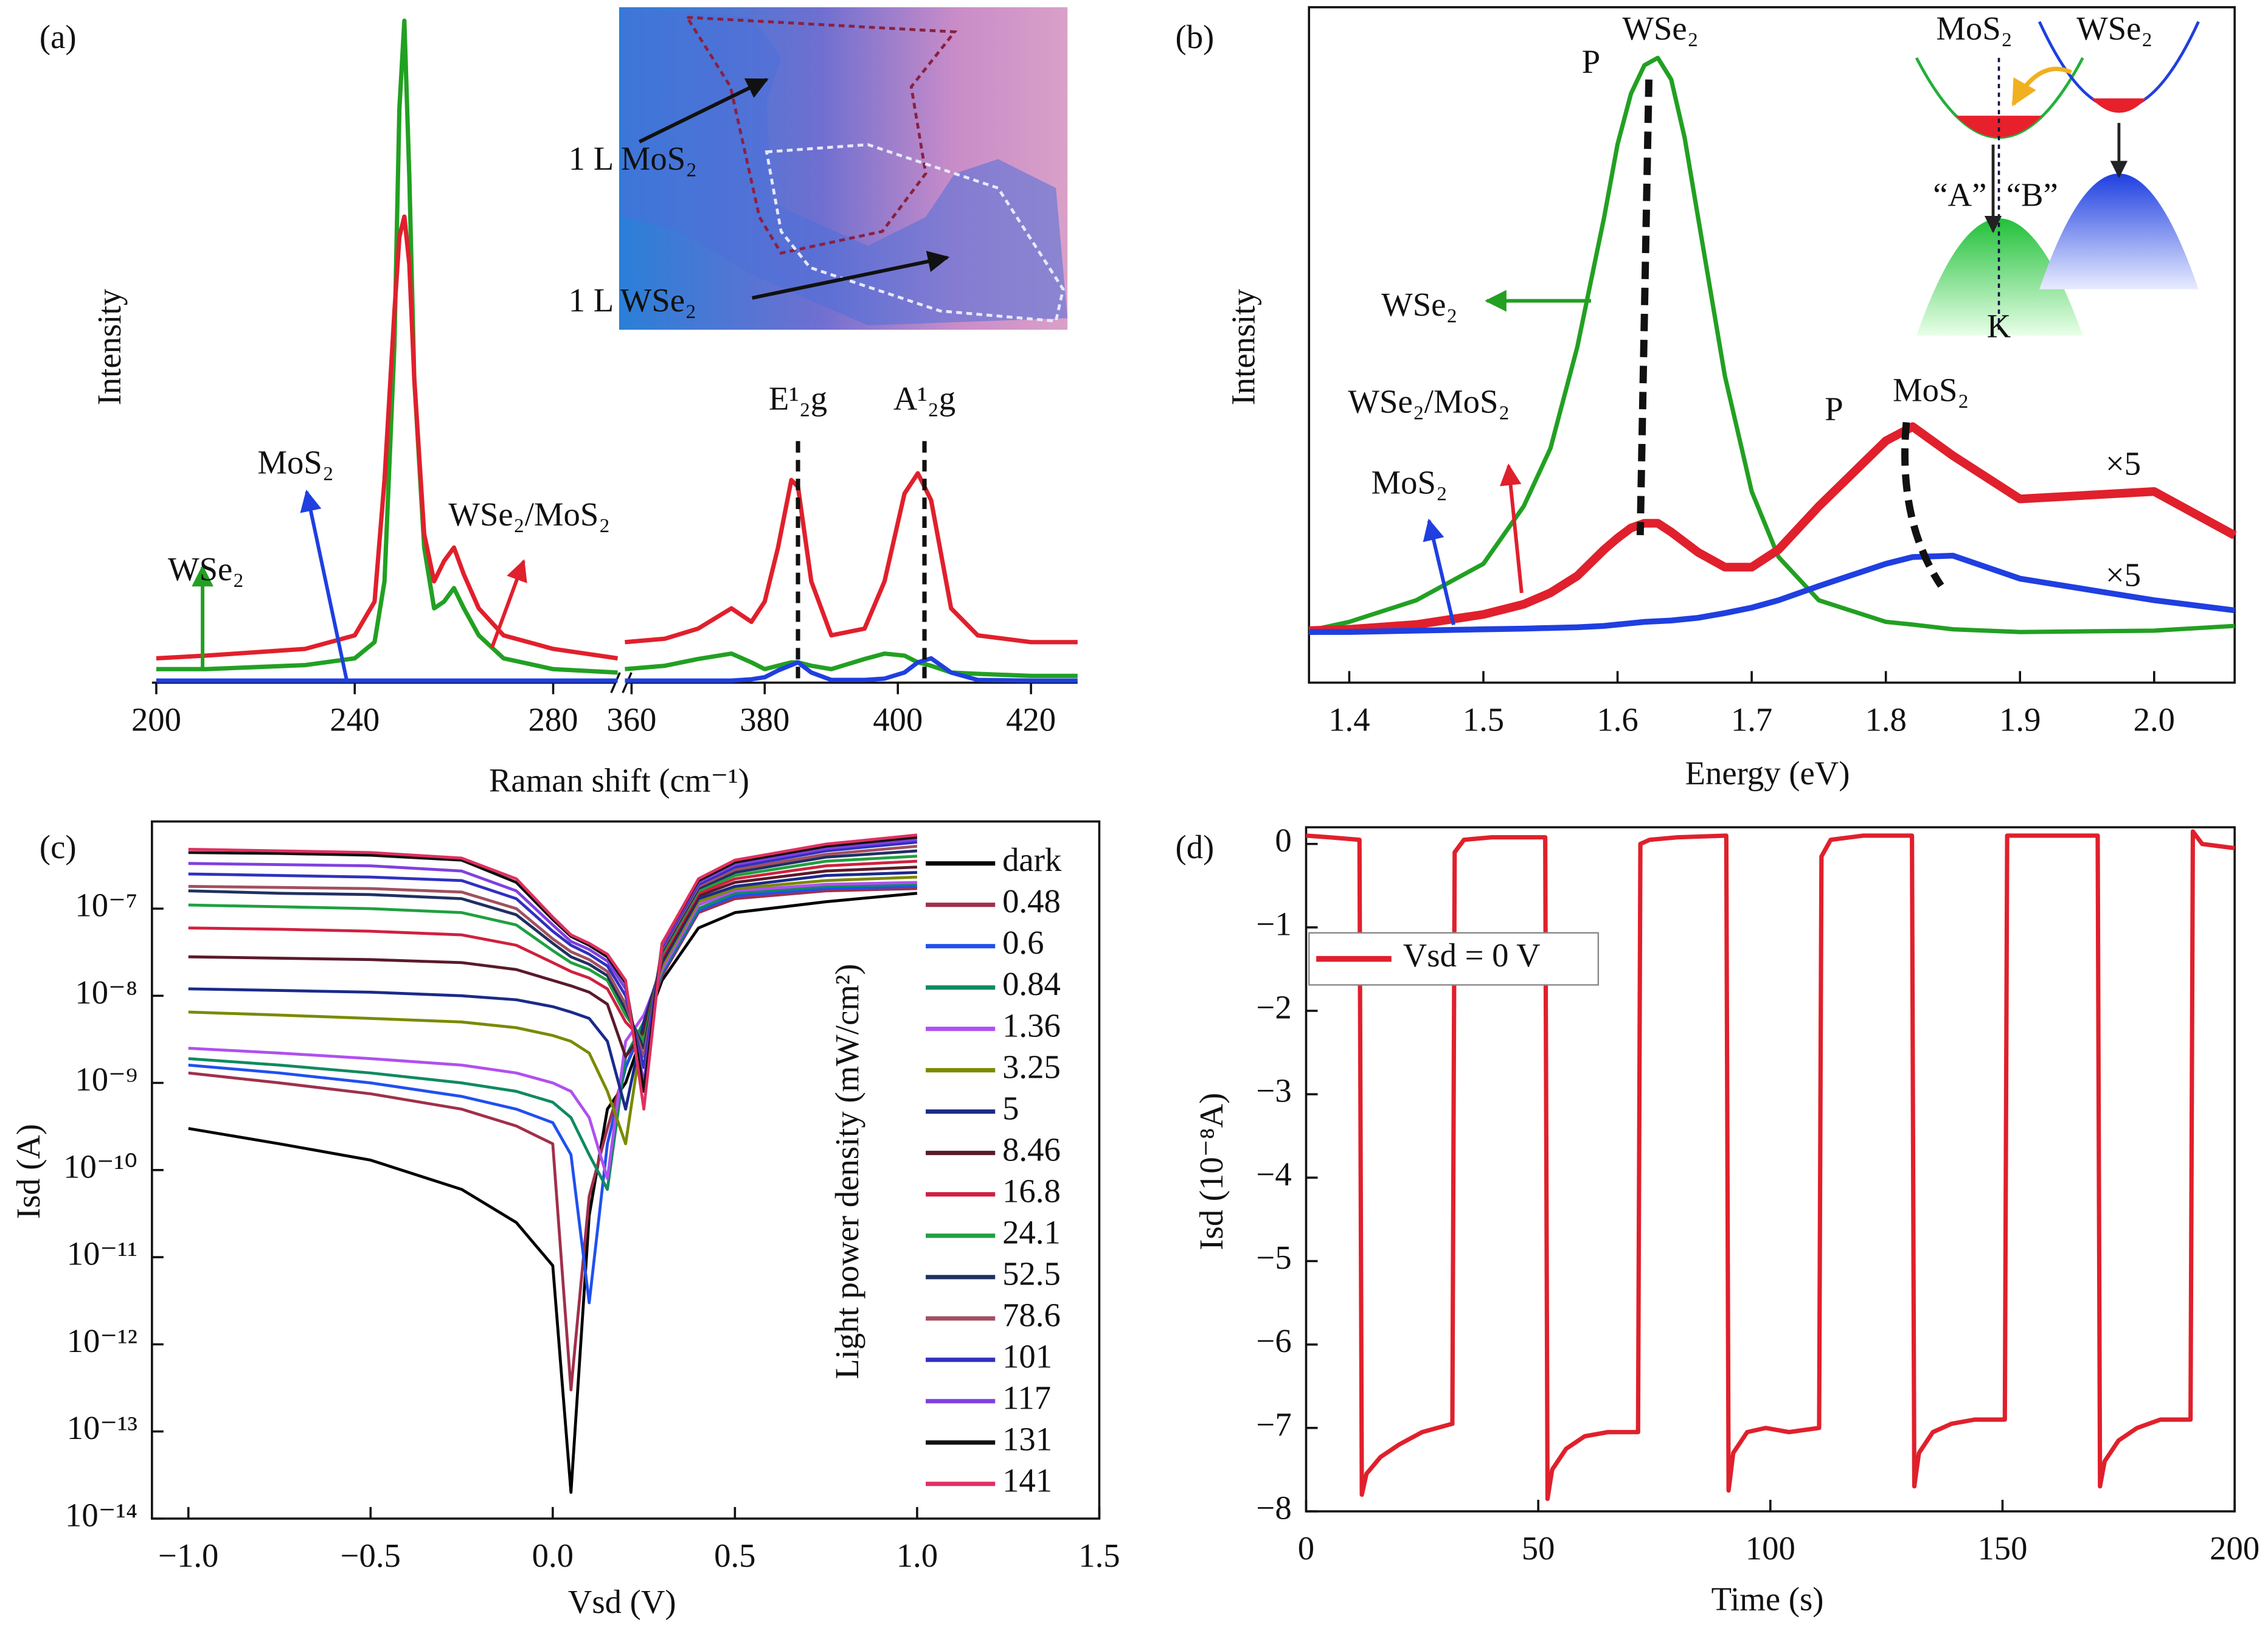 This screenshot has height=1633, width=2268. Describe the element at coordinates (1031, 719) in the screenshot. I see `x-tick-label: 420` at that location.